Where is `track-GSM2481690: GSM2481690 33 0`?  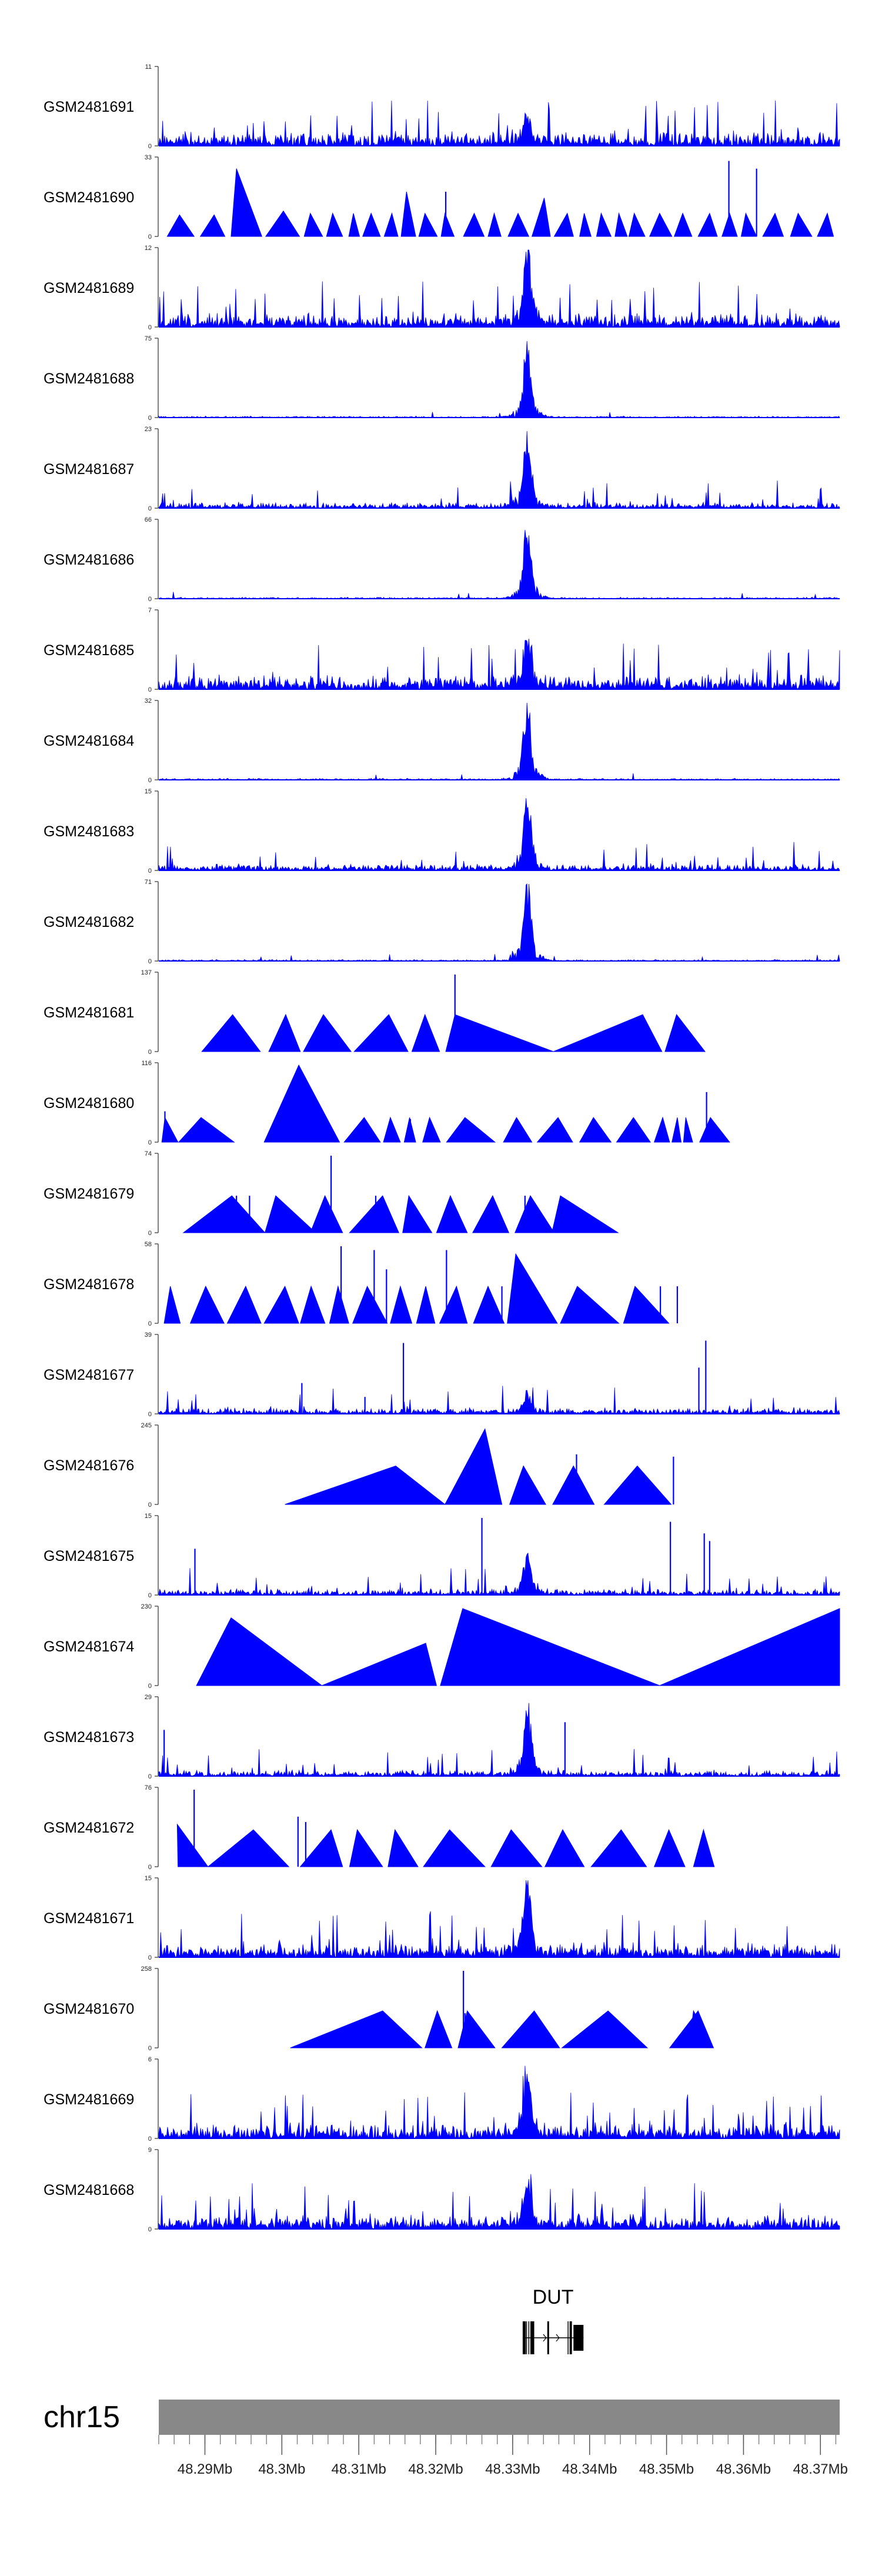 track-GSM2481690: GSM2481690 33 0 is located at coordinates (439, 197).